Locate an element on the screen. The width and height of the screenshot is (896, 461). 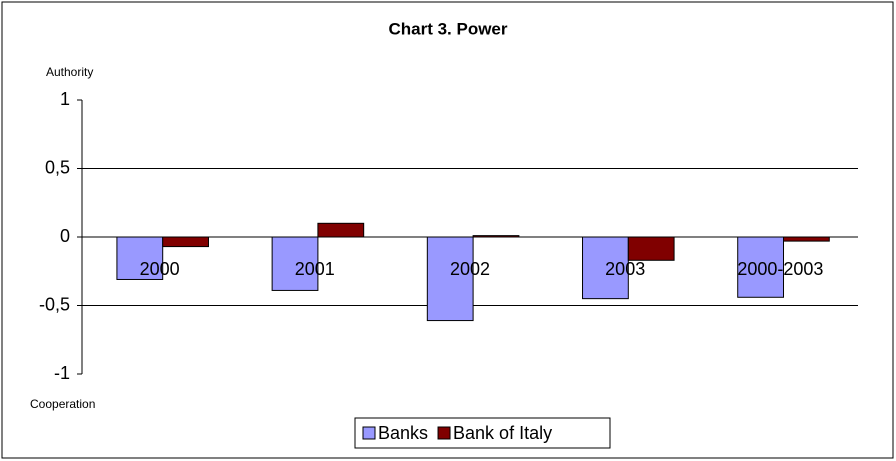
axis-label-bottom: Cooperation is located at coordinates (62, 404).